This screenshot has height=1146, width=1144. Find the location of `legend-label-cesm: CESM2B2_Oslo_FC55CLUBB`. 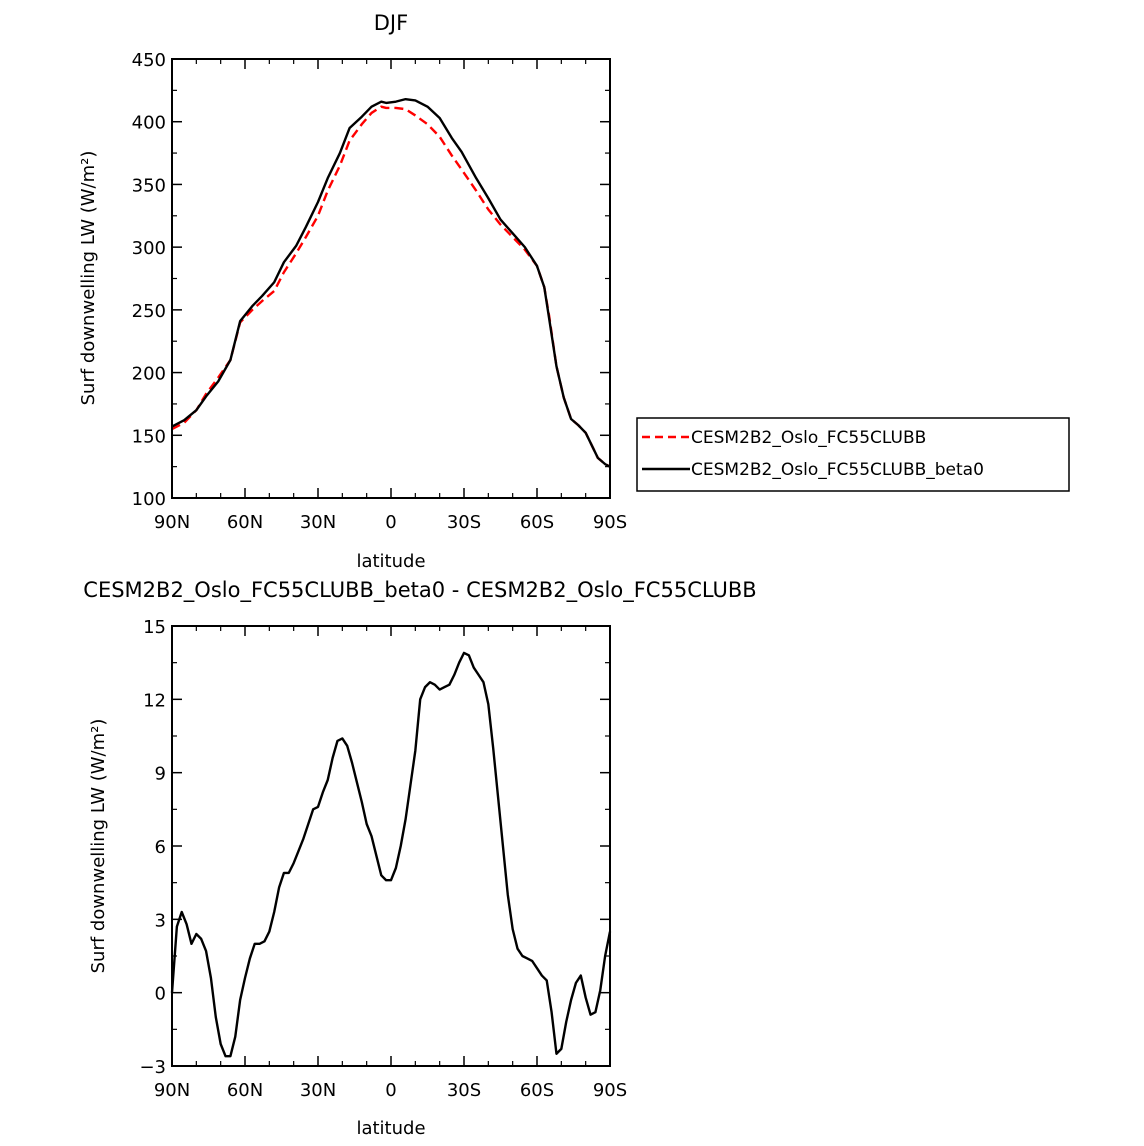

legend-label-cesm: CESM2B2_Oslo_FC55CLUBB is located at coordinates (808, 438).